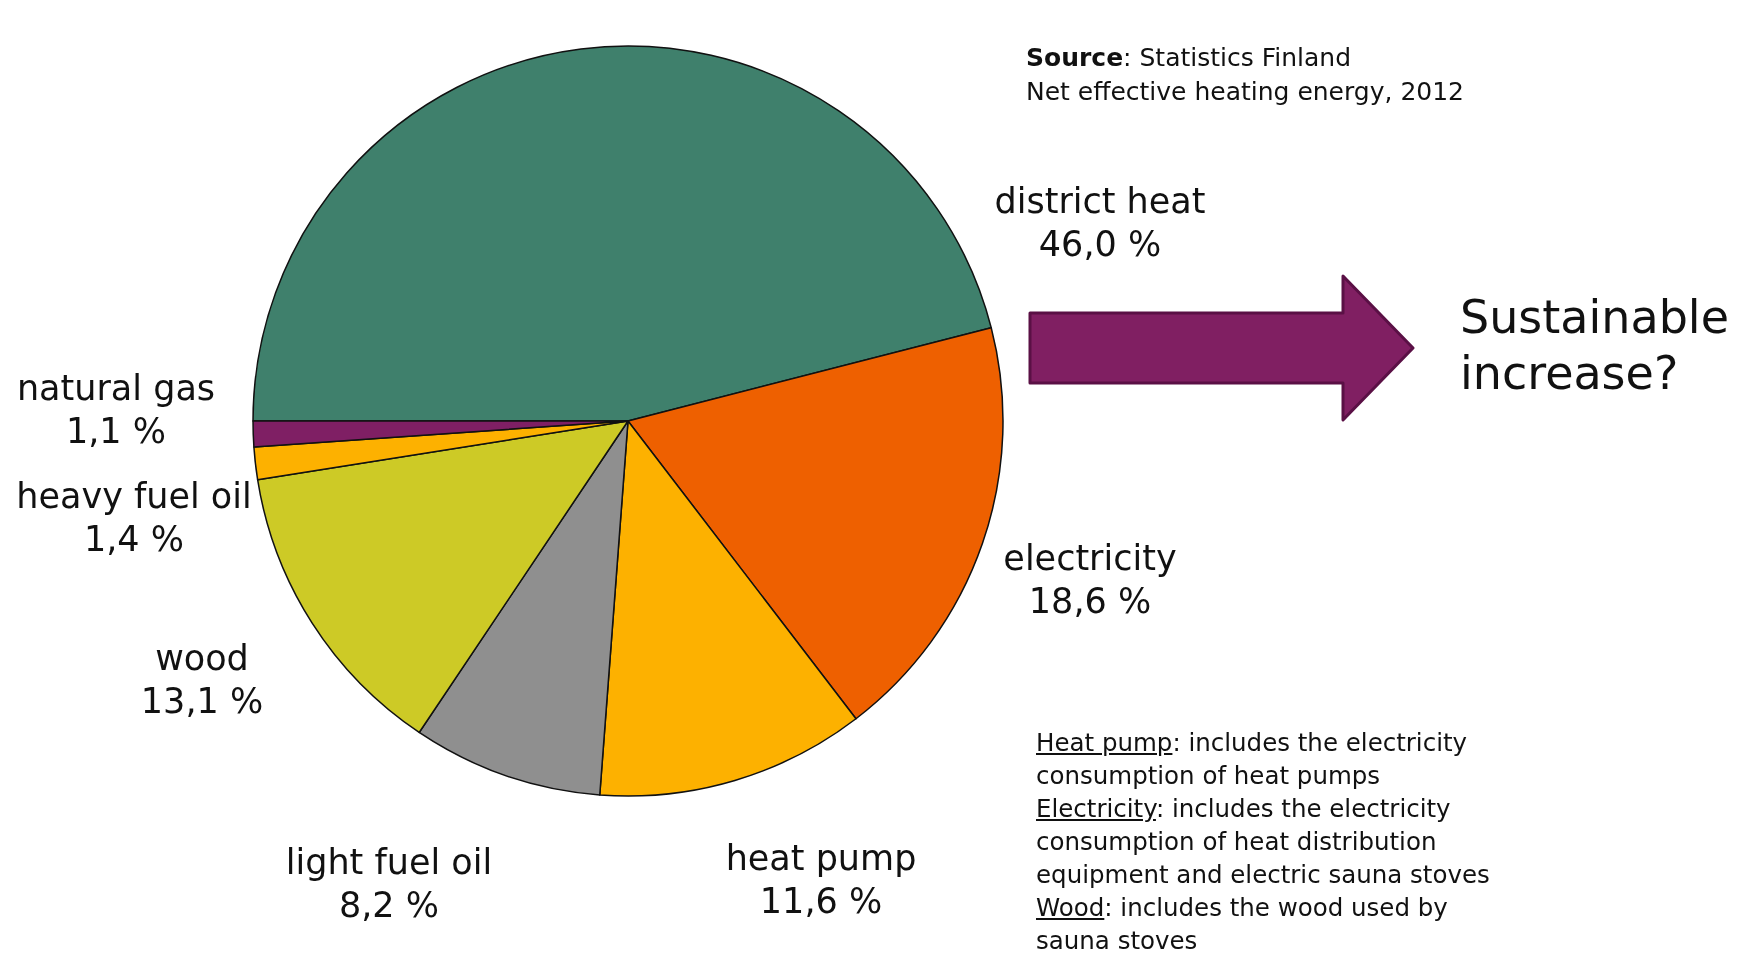 The width and height of the screenshot is (1745, 954). Describe the element at coordinates (1242, 923) in the screenshot. I see `text: Wood: includes the wood used by sauna stoves` at that location.